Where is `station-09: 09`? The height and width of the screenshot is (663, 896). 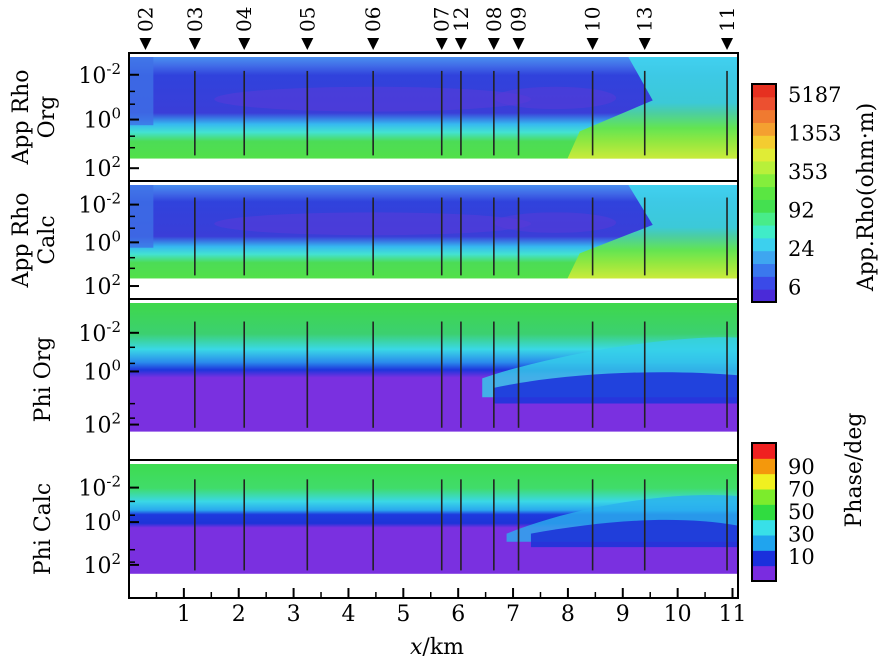 station-09: 09 is located at coordinates (519, 28).